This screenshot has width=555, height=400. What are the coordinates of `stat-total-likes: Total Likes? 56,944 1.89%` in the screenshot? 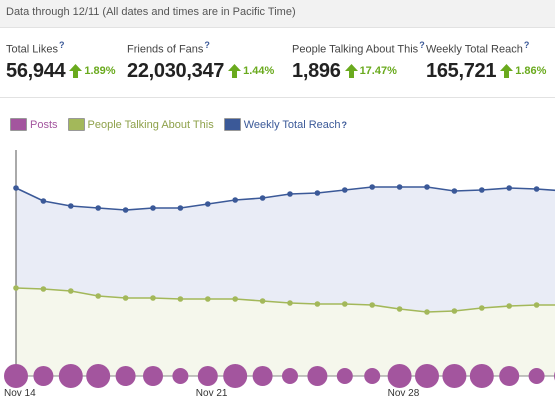 It's located at (61, 61).